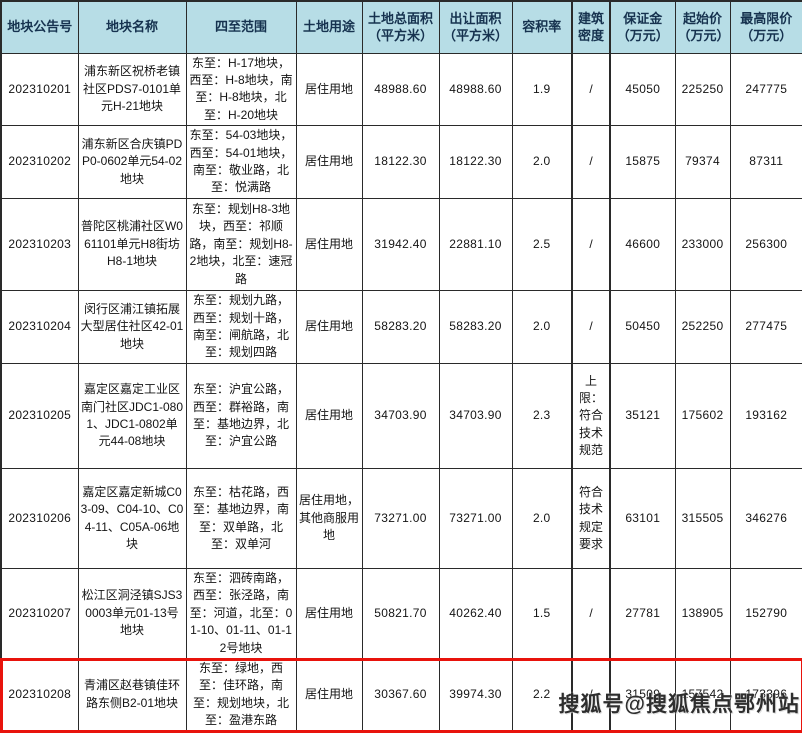  What do you see at coordinates (702, 89) in the screenshot?
I see `cell-start-price: 225250` at bounding box center [702, 89].